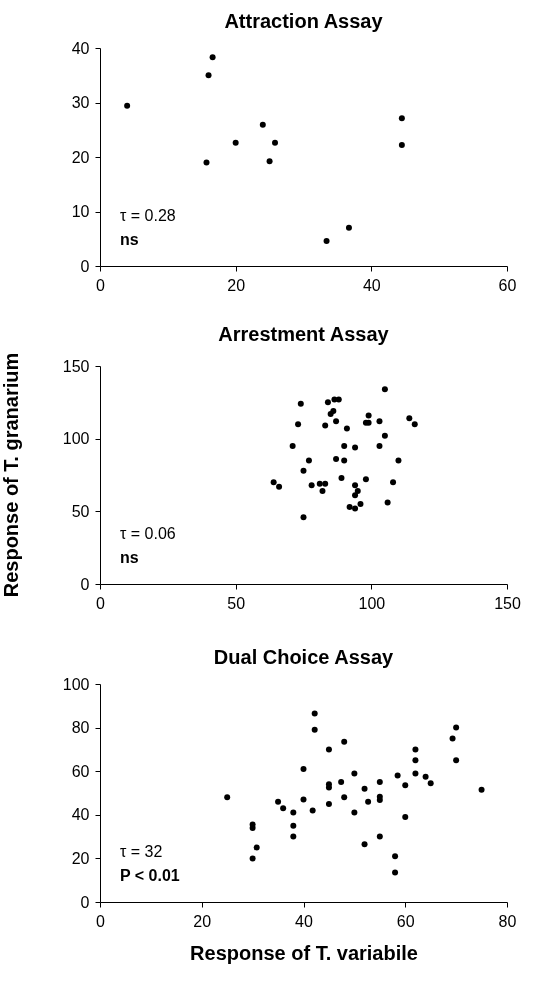  What do you see at coordinates (80, 102) in the screenshot?
I see `y-tick-label: 30` at bounding box center [80, 102].